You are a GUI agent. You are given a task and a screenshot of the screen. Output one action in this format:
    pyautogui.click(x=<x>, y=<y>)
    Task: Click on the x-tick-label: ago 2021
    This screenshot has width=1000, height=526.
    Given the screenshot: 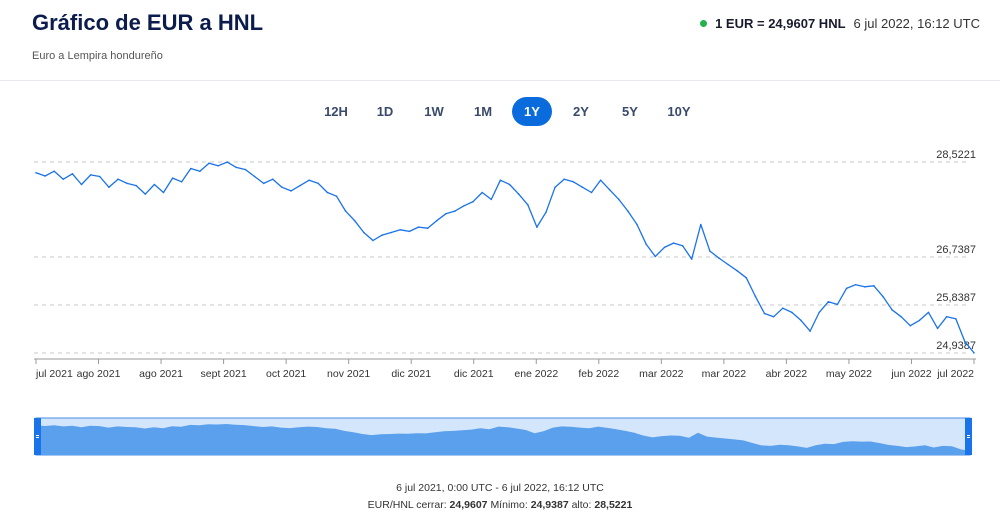 What is the action you would take?
    pyautogui.click(x=161, y=374)
    